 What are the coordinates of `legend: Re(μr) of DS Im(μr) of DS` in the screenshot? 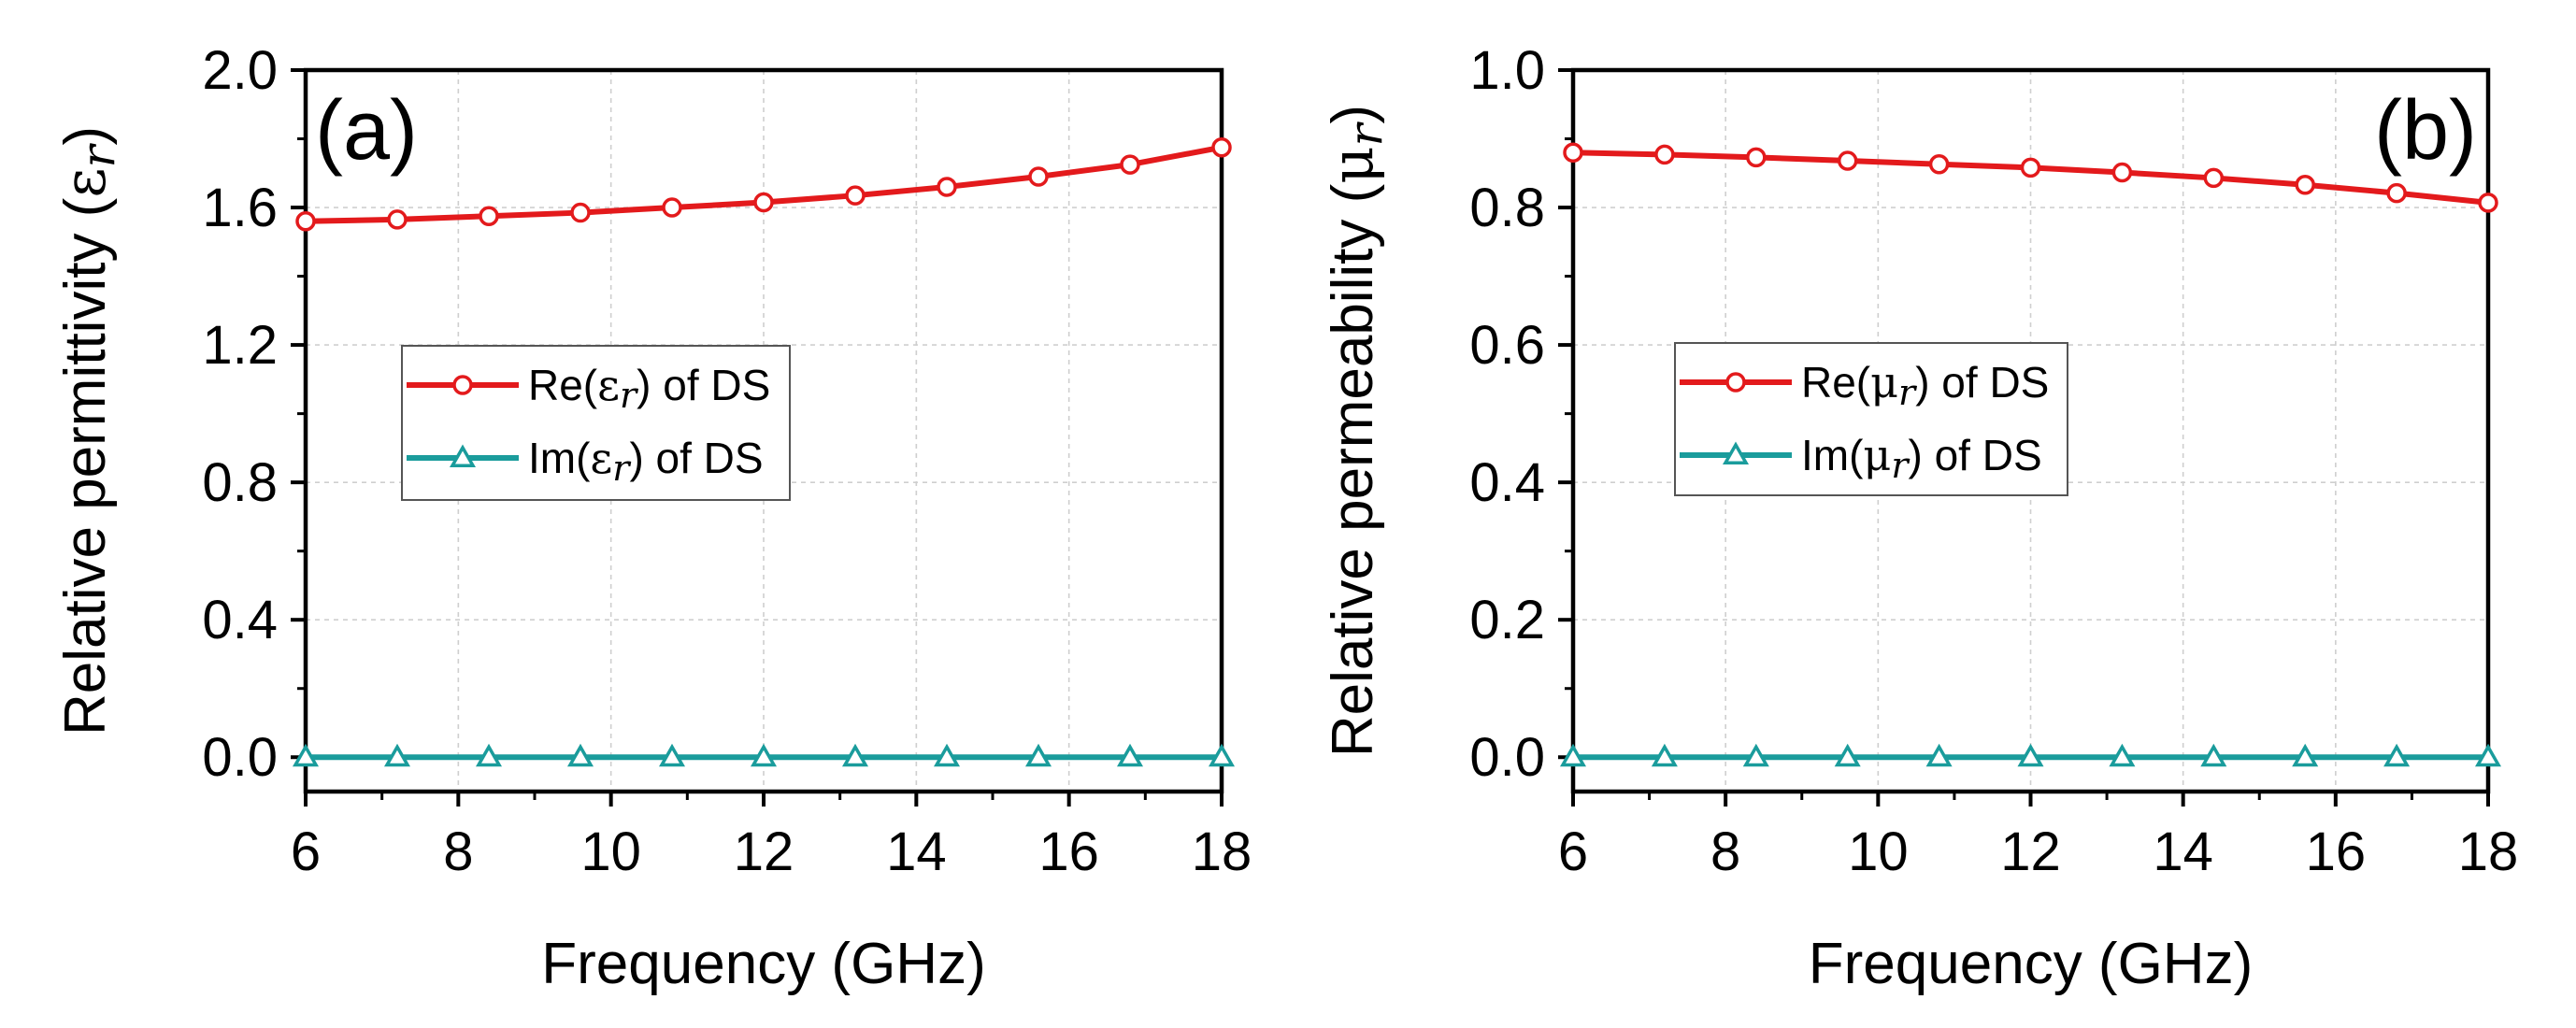 It's located at (1871, 419).